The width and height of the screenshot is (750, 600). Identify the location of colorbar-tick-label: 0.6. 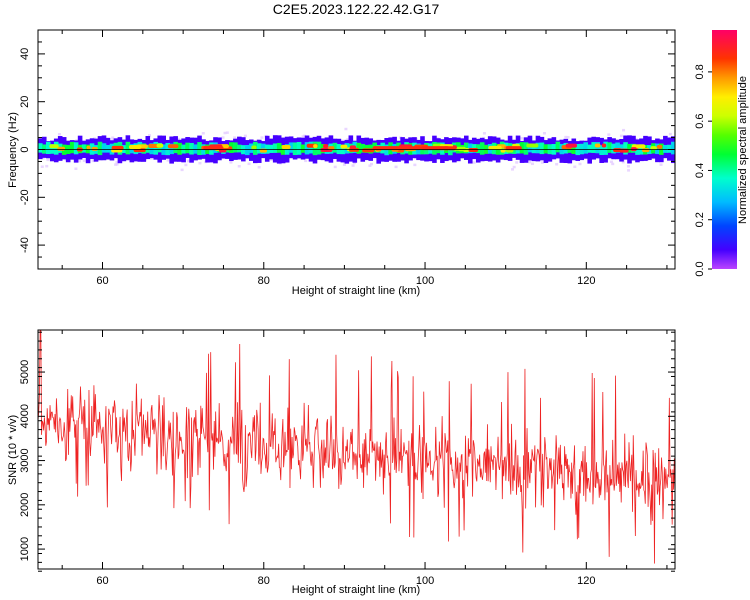
(700, 121).